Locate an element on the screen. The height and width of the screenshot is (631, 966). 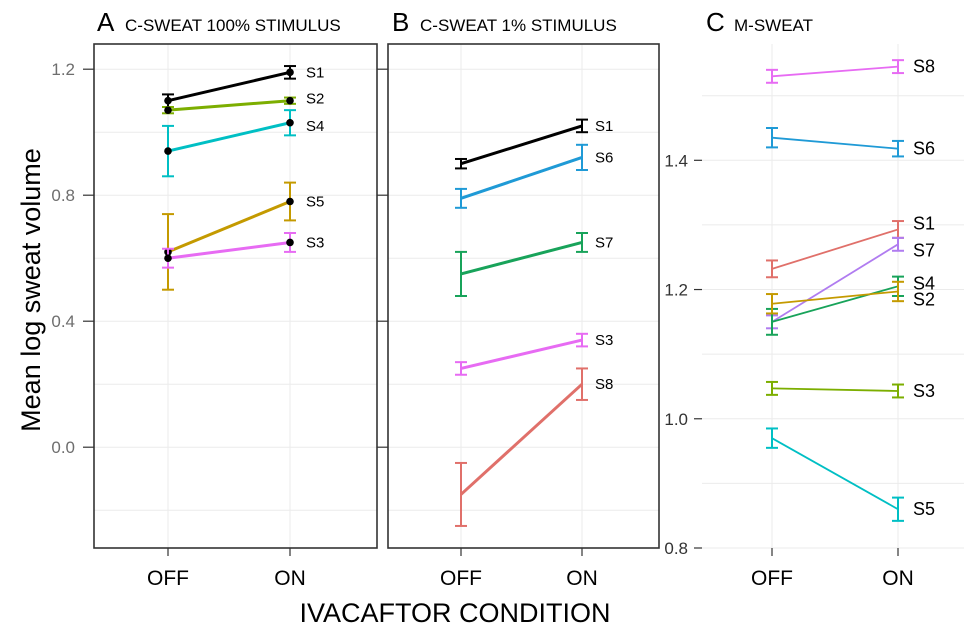
series-S7: S7 is located at coordinates (534, 264).